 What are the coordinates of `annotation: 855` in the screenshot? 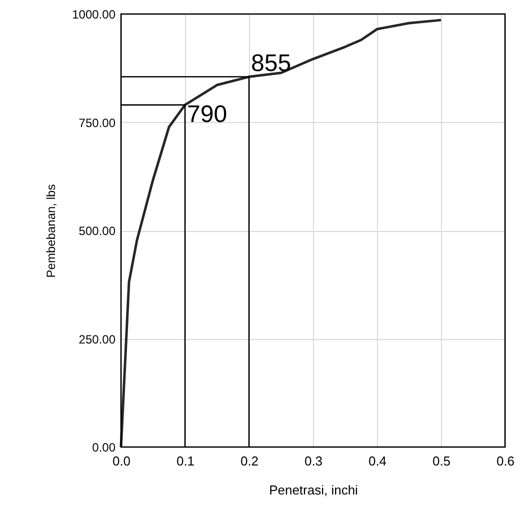 It's located at (271, 63).